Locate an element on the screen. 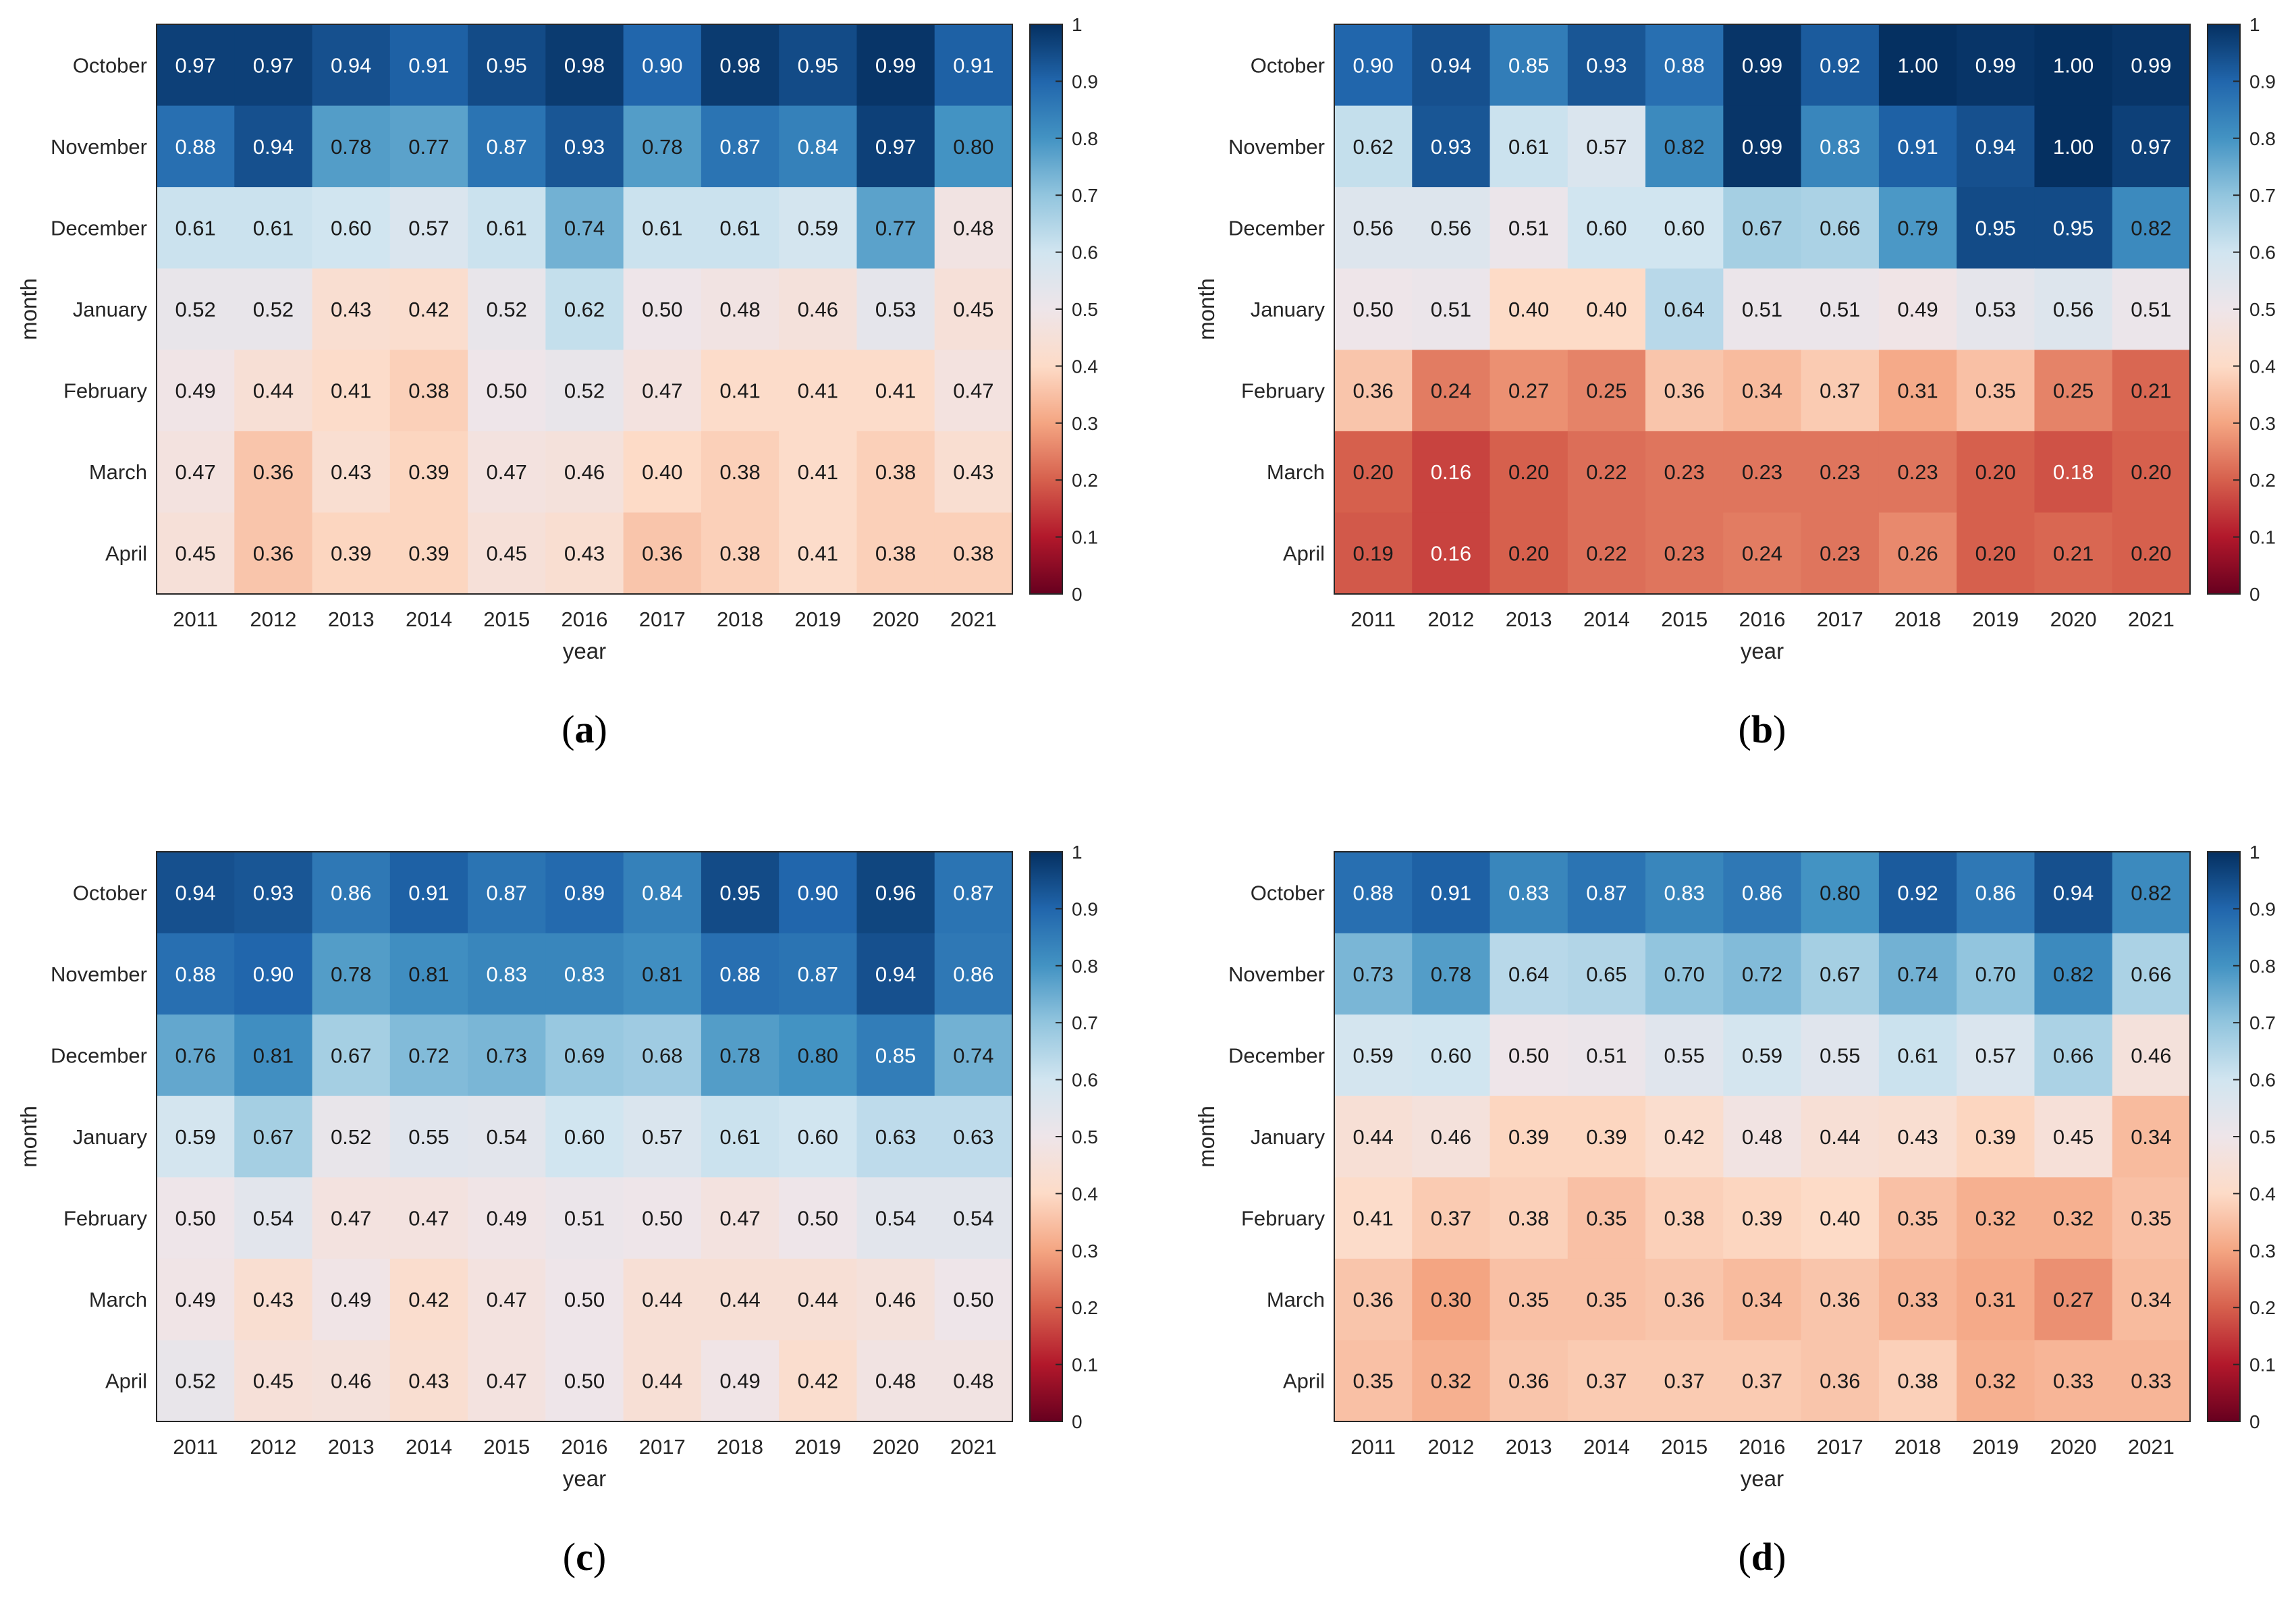 Image resolution: width=2296 pixels, height=1601 pixels. cell-value-label: 0.22 is located at coordinates (1606, 472).